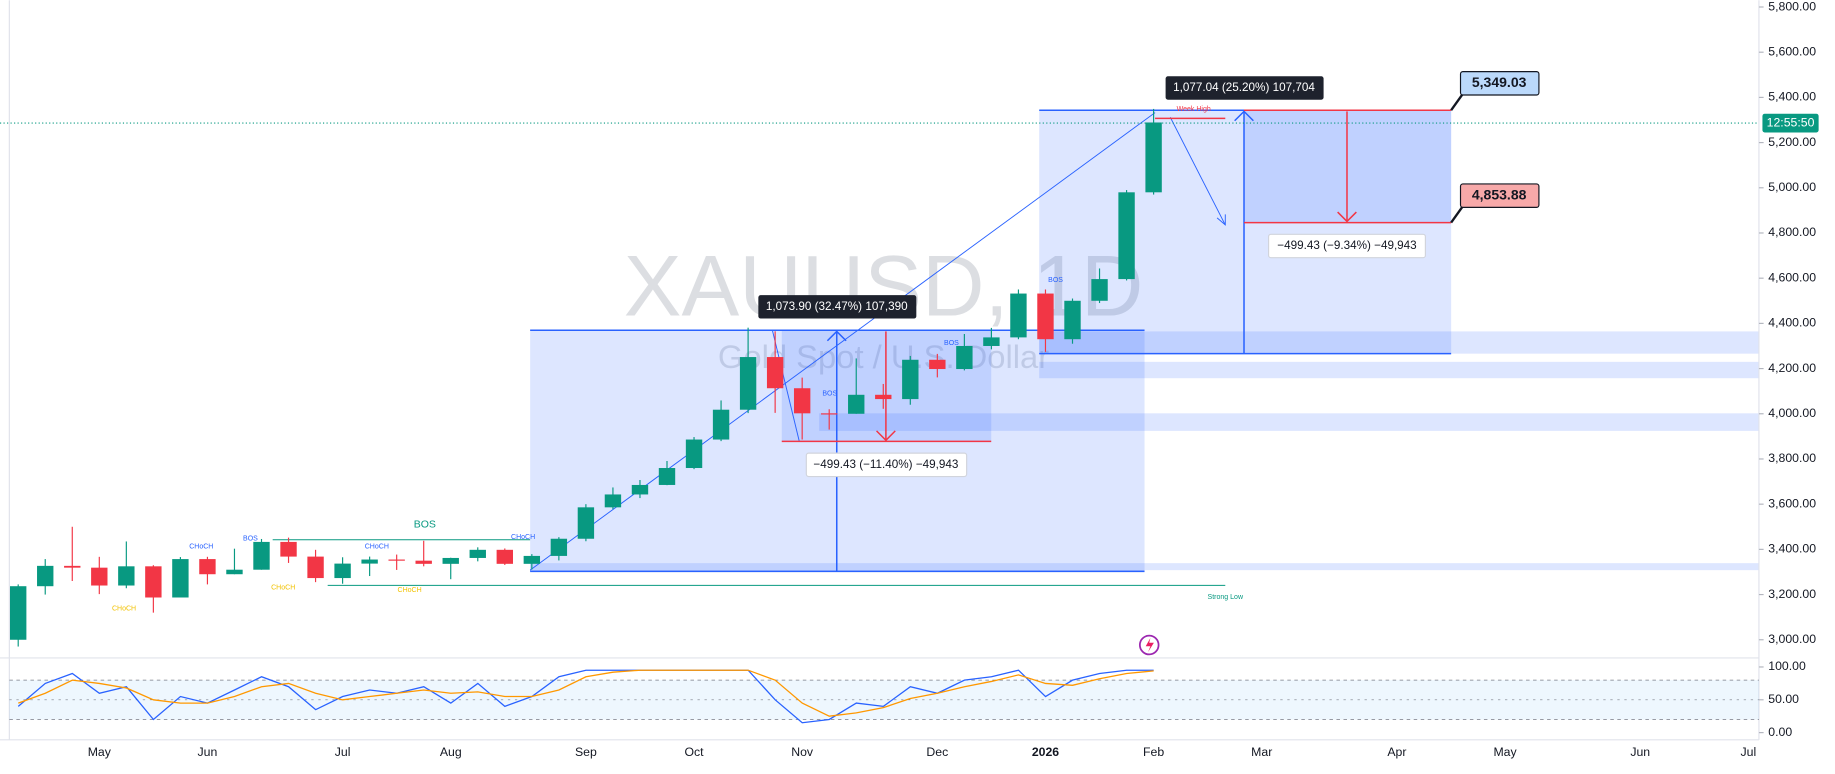 This screenshot has height=774, width=1835. I want to click on price-tags: 5,349.03 4,853.88, so click(1495, 147).